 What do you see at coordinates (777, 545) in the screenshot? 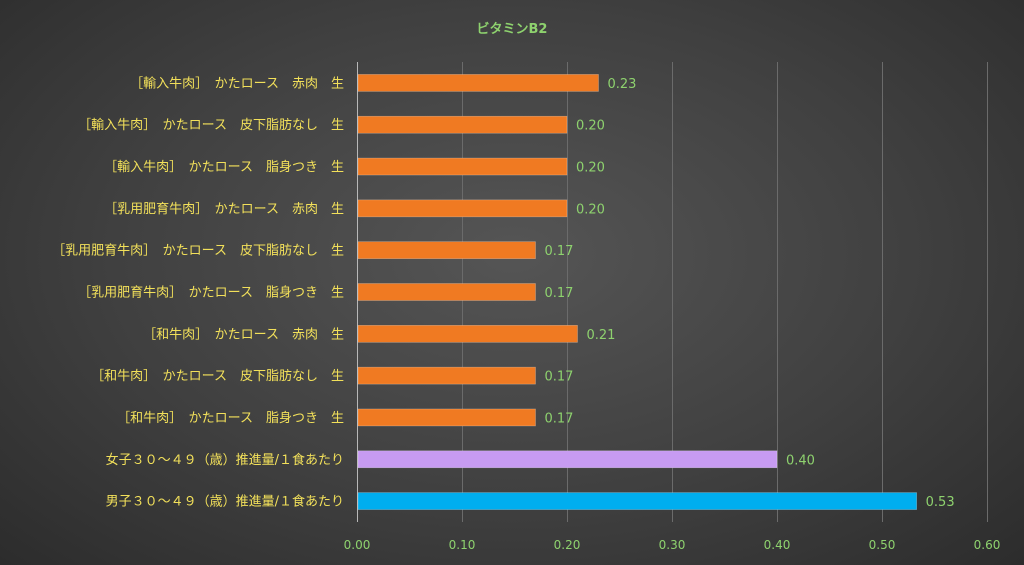
I see `x-tick-label: 0.40` at bounding box center [777, 545].